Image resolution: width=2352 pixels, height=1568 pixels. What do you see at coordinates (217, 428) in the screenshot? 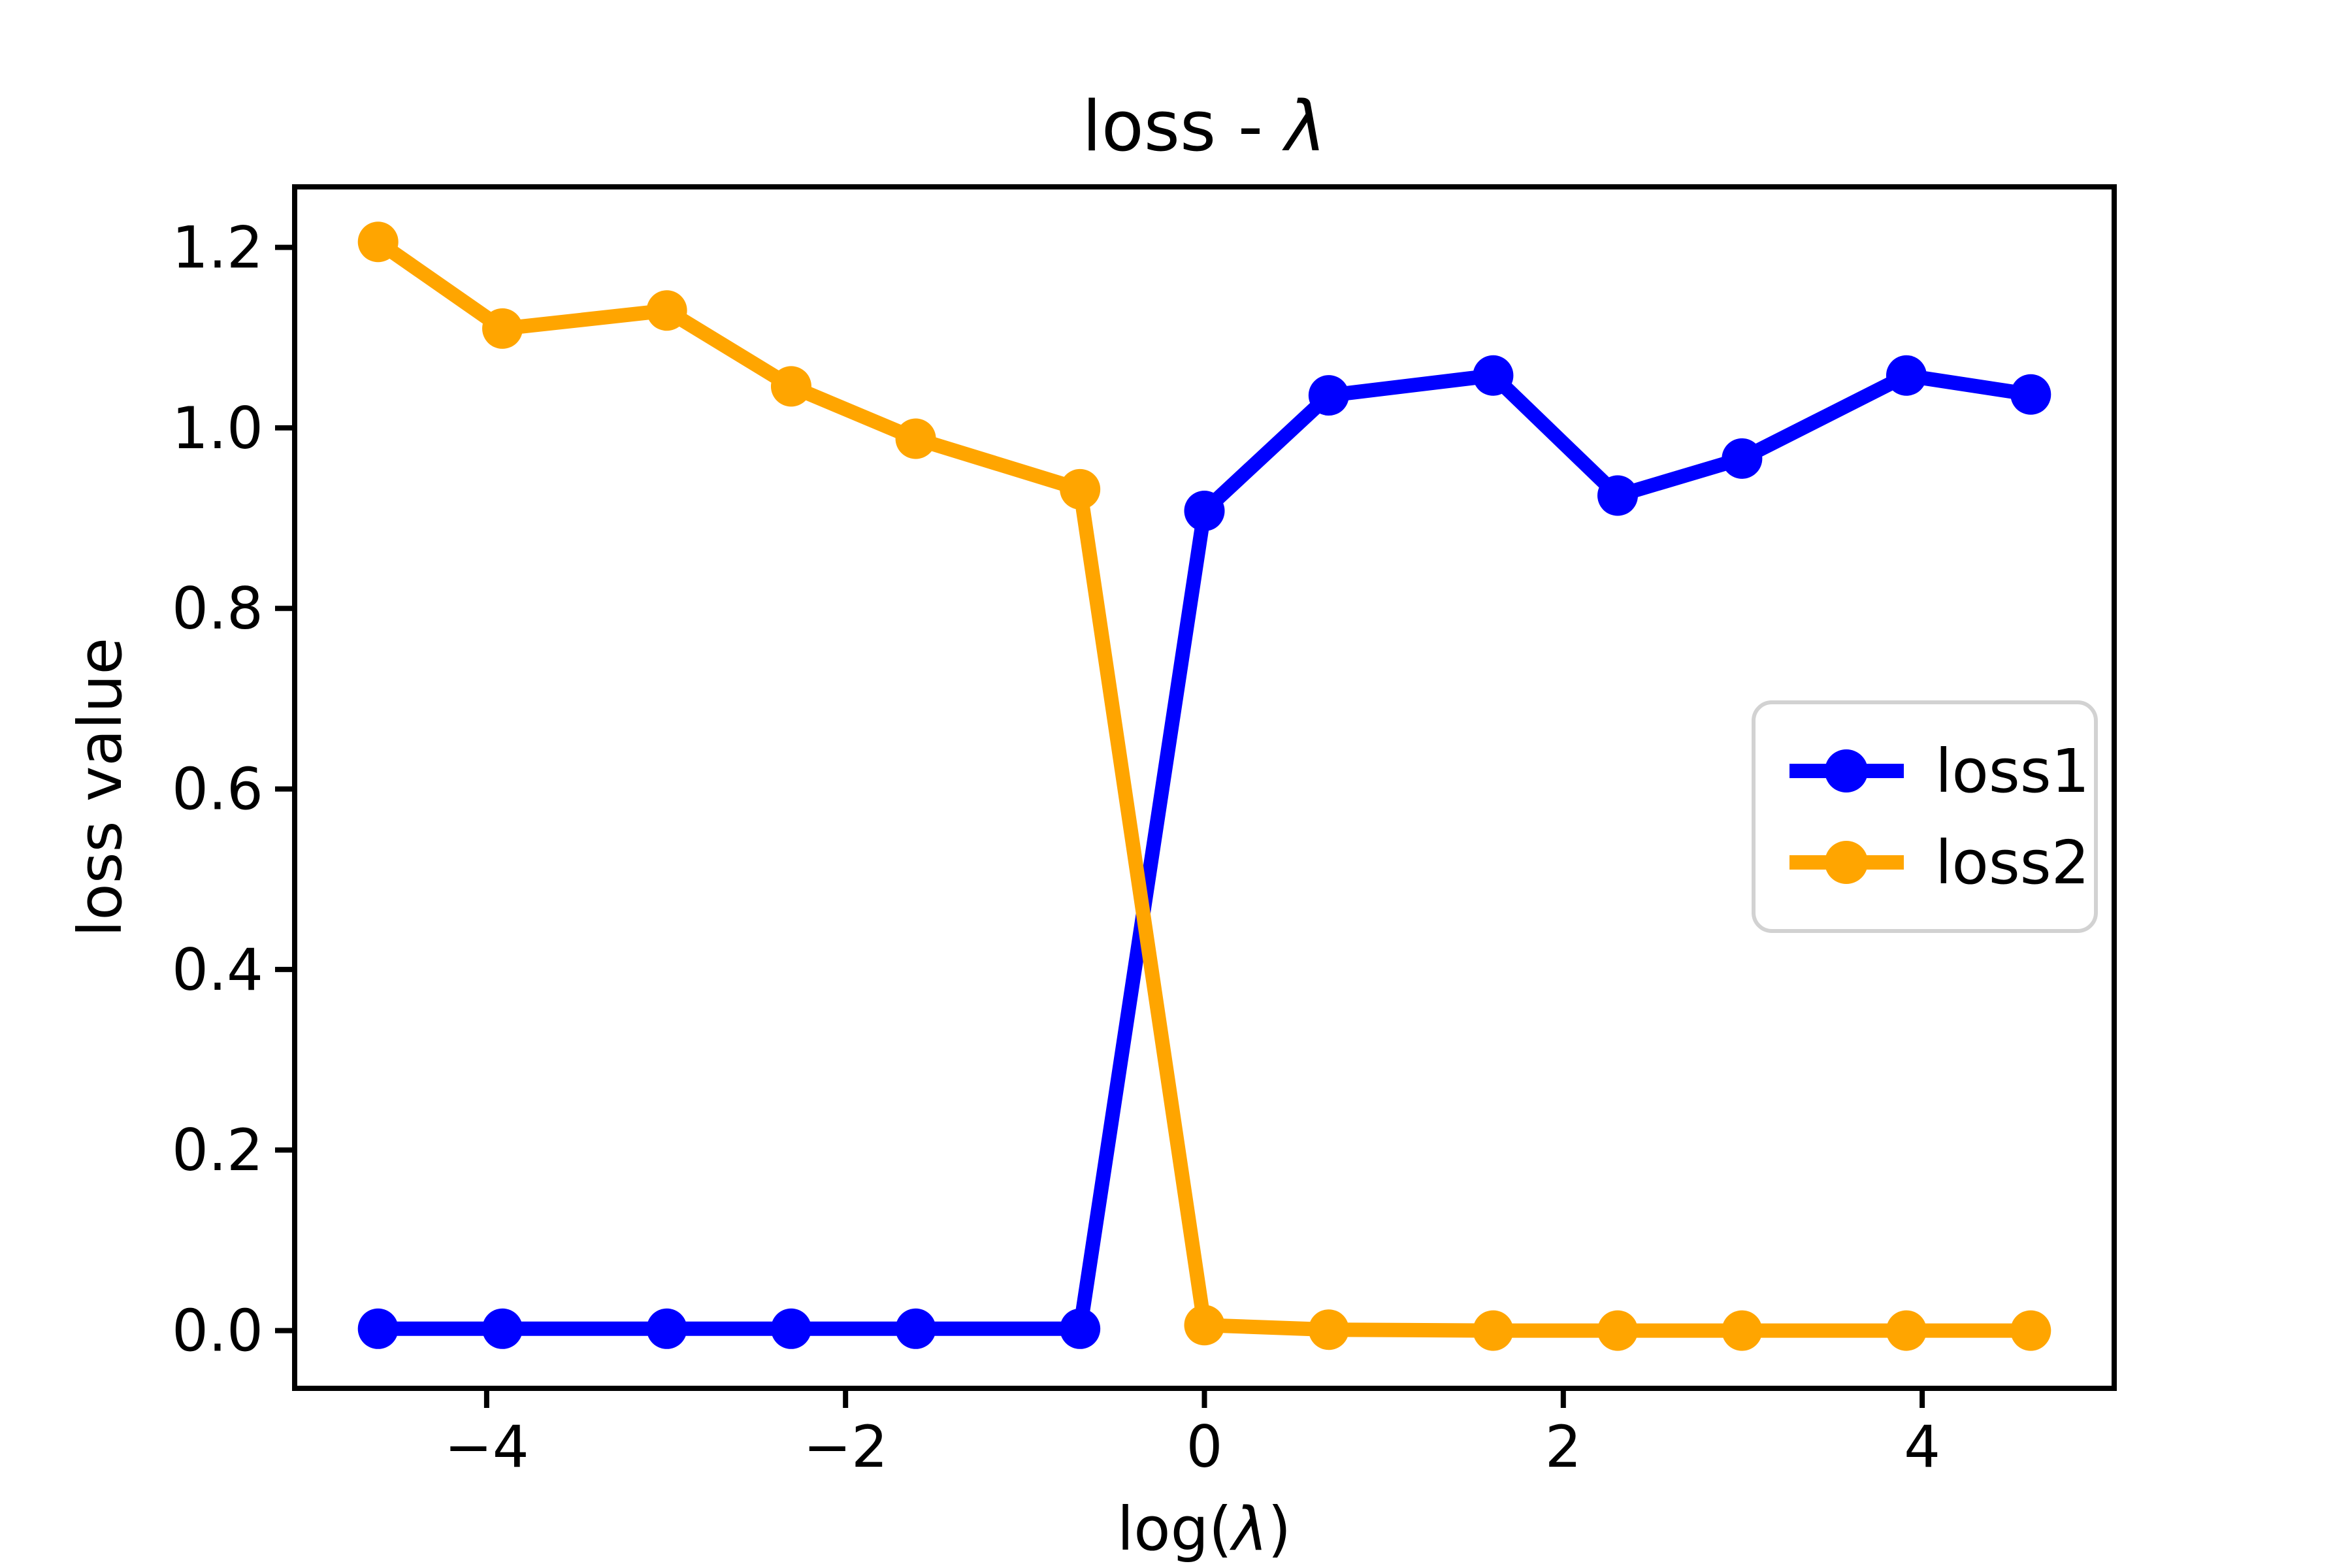
I see `y-tick-label: 1.0` at bounding box center [217, 428].